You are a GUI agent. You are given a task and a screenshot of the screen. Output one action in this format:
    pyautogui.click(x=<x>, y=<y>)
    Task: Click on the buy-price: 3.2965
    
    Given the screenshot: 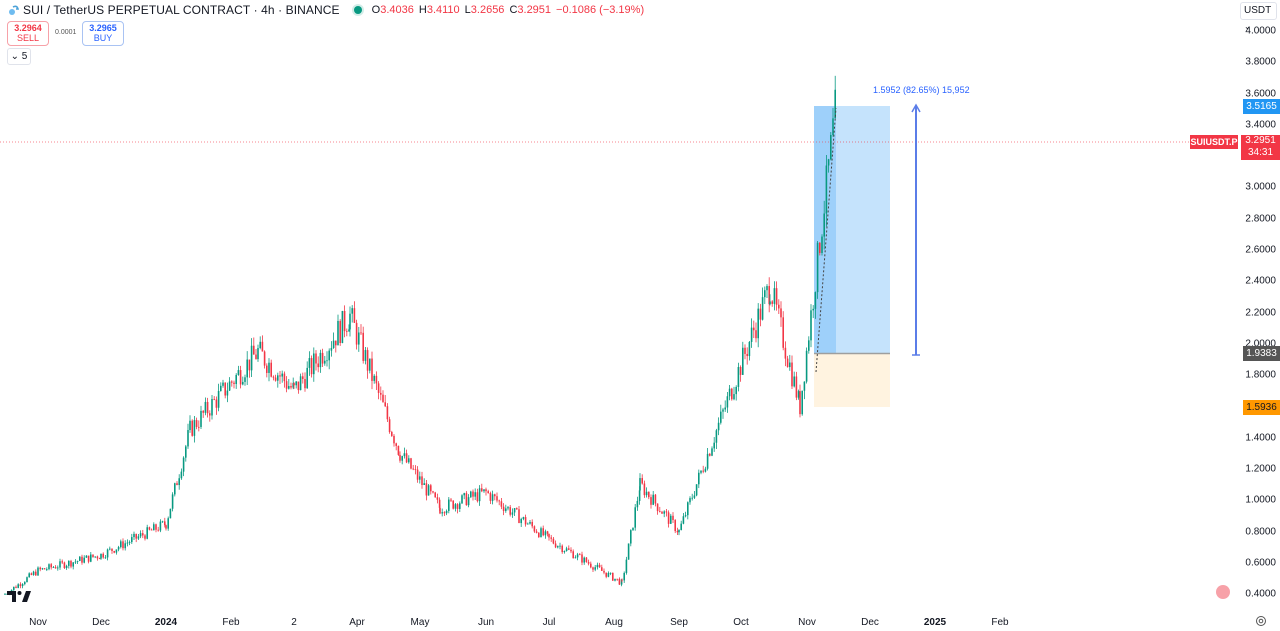 What is the action you would take?
    pyautogui.click(x=103, y=28)
    